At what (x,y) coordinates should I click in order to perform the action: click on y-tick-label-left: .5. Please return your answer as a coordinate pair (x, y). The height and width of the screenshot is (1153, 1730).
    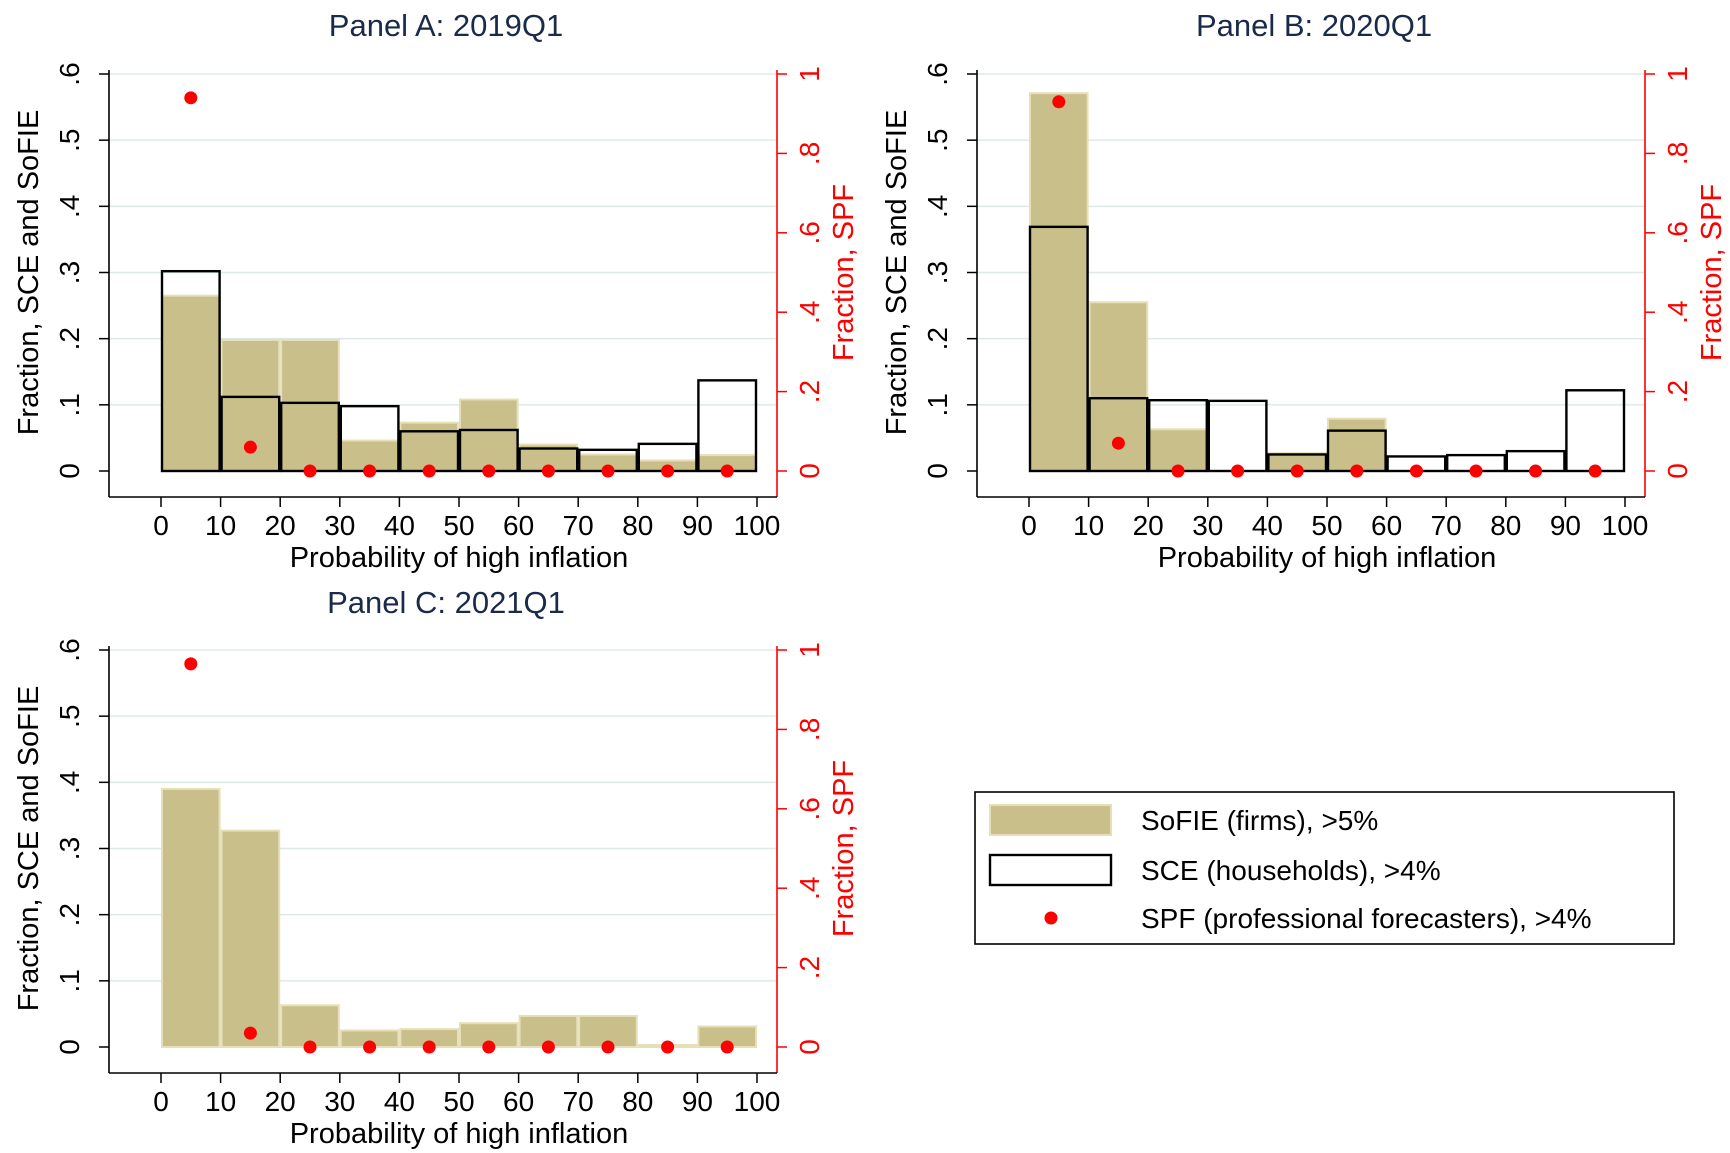
    Looking at the image, I should click on (69, 715).